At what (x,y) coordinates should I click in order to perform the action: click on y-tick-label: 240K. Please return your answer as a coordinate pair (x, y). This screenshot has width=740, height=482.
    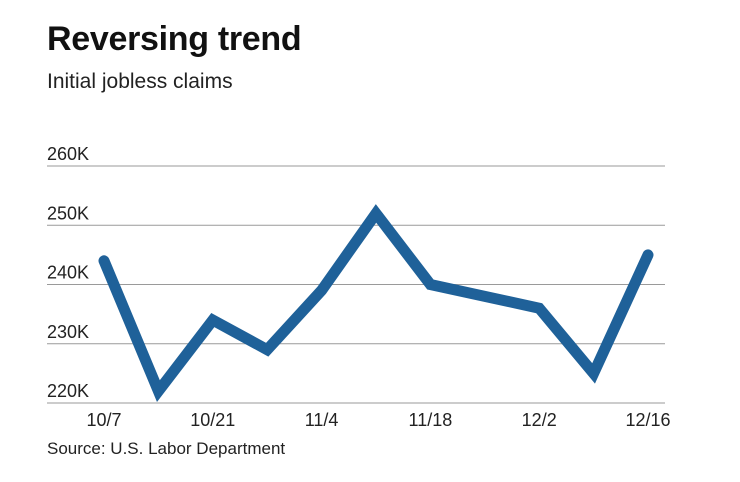
    Looking at the image, I should click on (68, 273).